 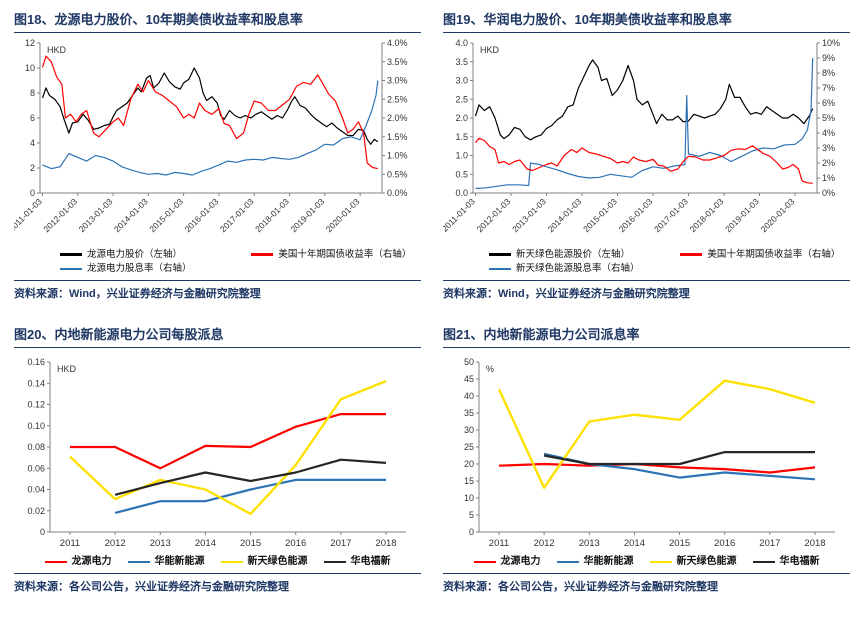 I want to click on legend-item: 新天绿色能源股息率（右轴）, so click(x=584, y=268).